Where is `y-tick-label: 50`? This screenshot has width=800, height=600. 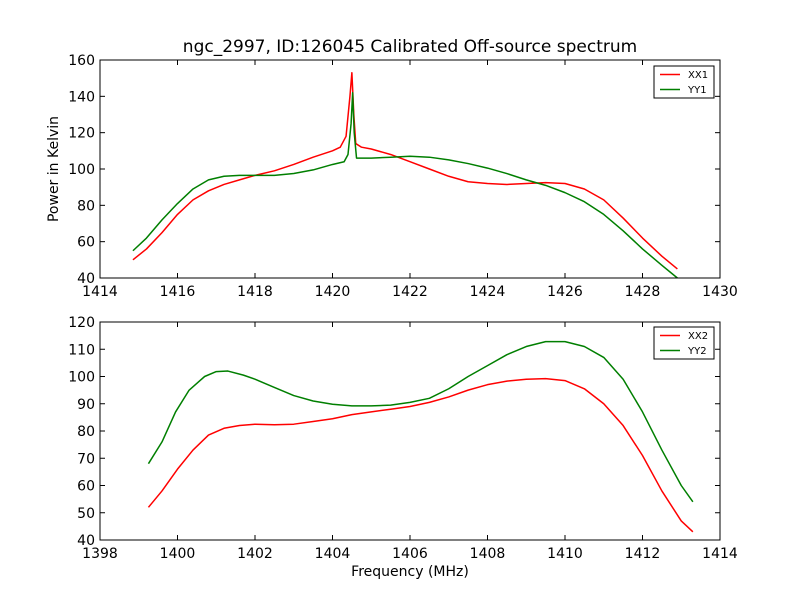 y-tick-label: 50 is located at coordinates (86, 514).